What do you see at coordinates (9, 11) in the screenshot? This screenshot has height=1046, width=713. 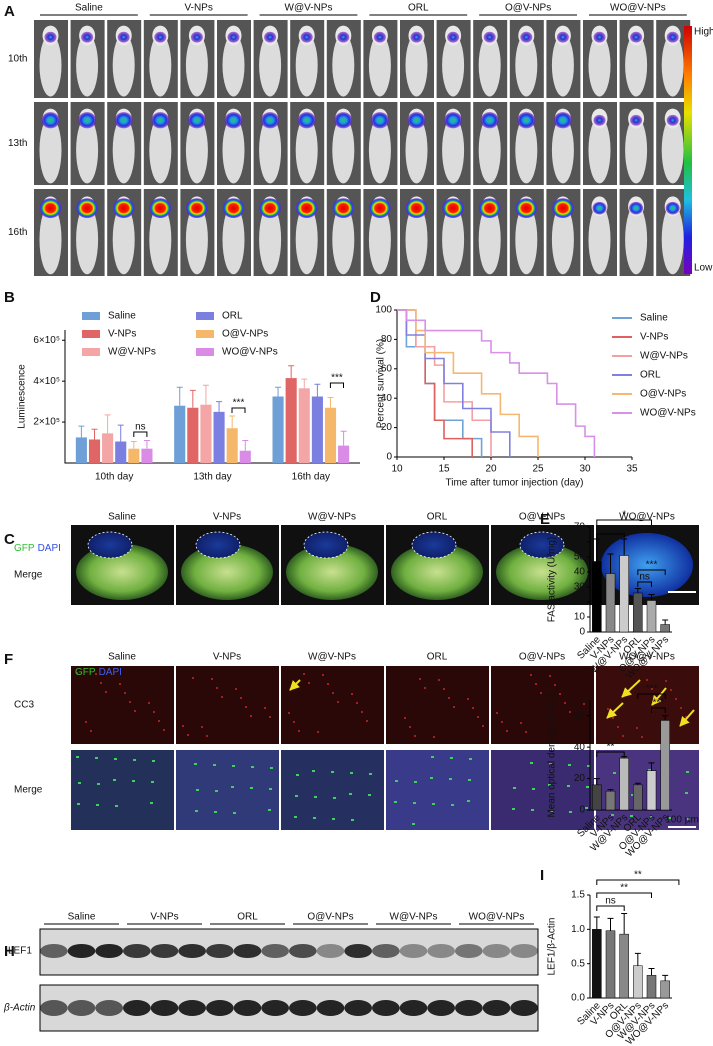 I see `panel-letter: A` at bounding box center [9, 11].